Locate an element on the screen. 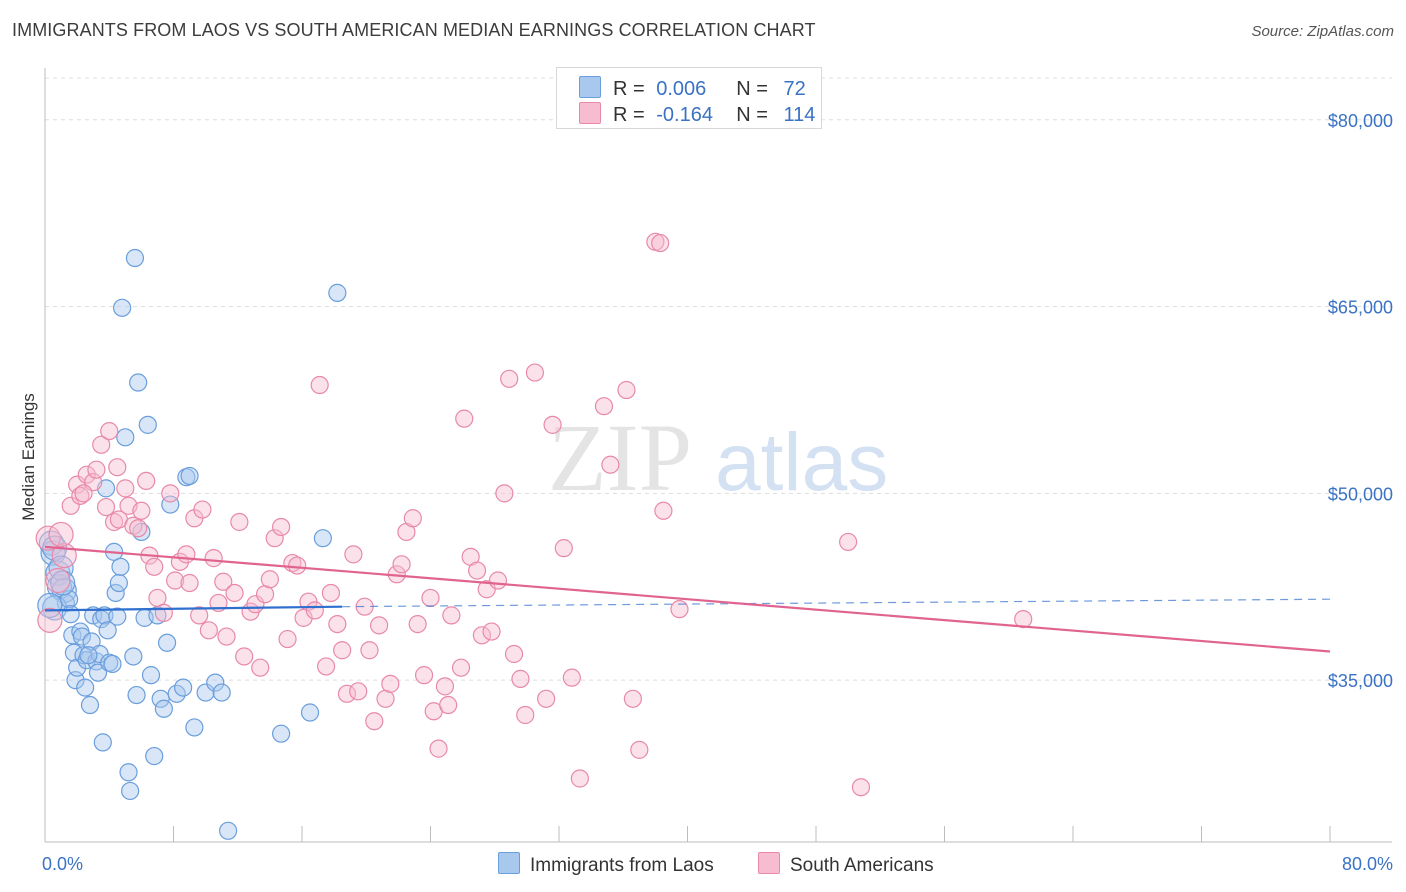 The height and width of the screenshot is (892, 1406). series-swatch-south-americans is located at coordinates (769, 863).